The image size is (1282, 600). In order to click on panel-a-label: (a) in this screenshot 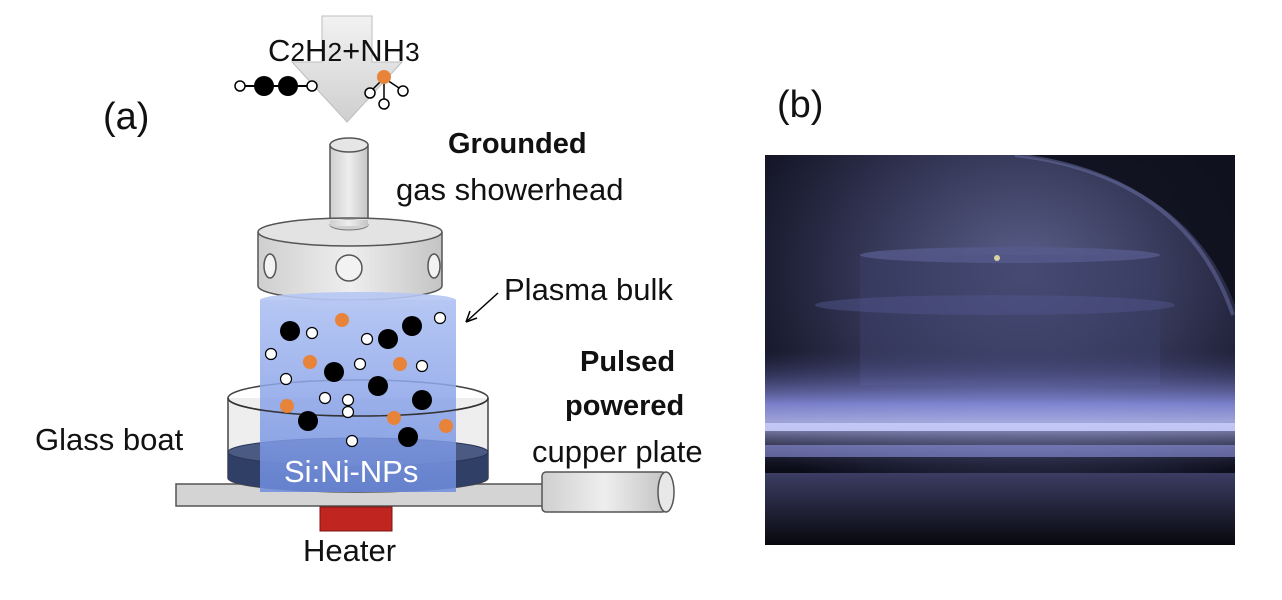, I will do `click(126, 117)`.